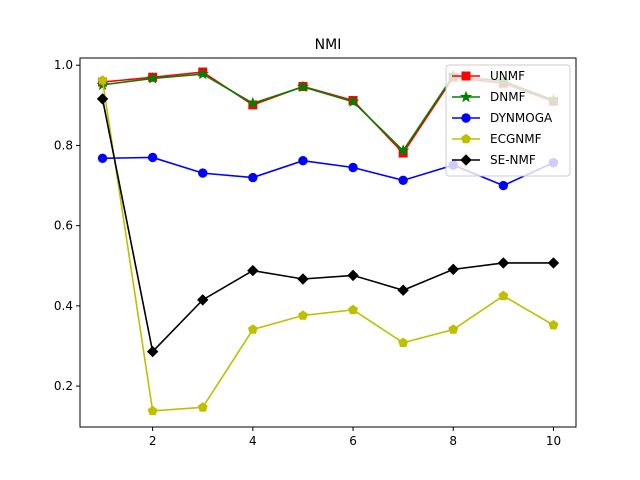 This screenshot has width=640, height=480. I want to click on x-tick-label: 4, so click(253, 441).